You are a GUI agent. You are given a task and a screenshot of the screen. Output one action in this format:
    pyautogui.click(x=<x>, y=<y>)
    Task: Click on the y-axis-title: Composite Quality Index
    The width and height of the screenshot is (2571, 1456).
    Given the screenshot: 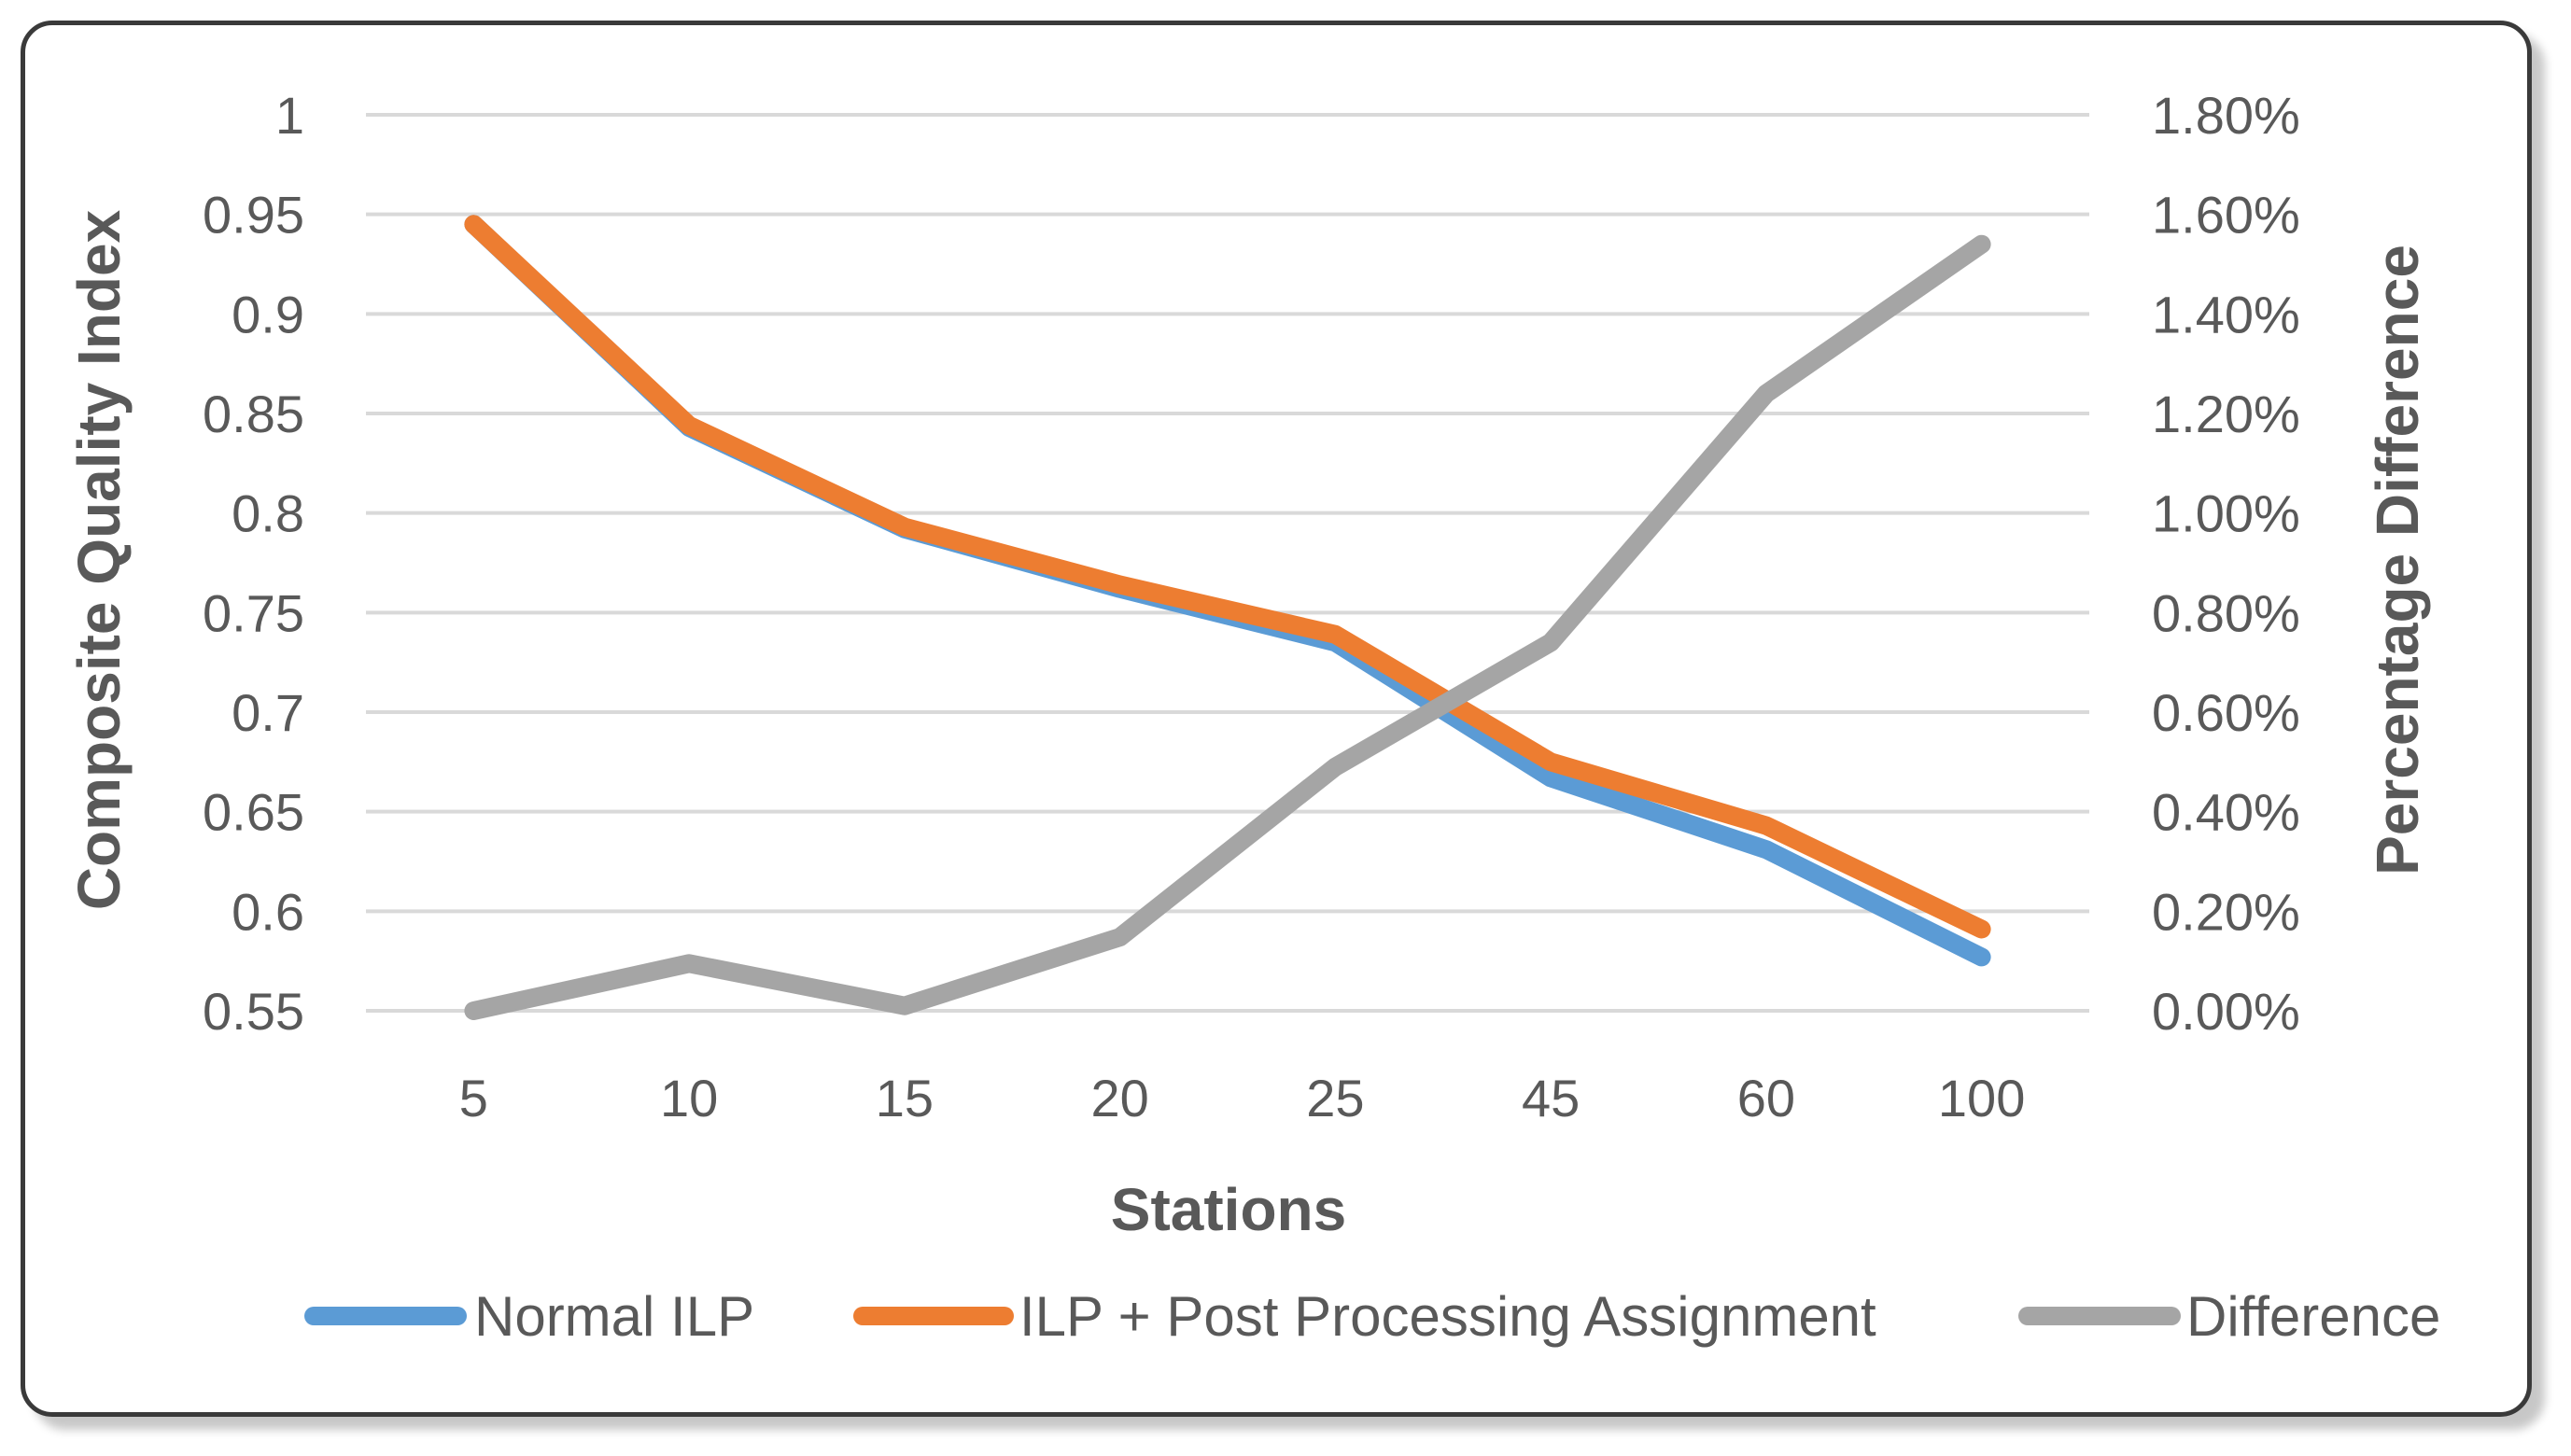 What is the action you would take?
    pyautogui.click(x=99, y=559)
    